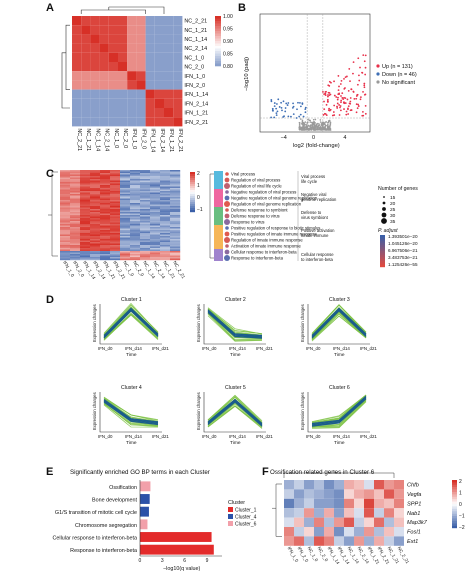 The width and height of the screenshot is (474, 575). Describe the element at coordinates (264, 436) in the screenshot. I see `x-tick: IFN_d21` at that location.